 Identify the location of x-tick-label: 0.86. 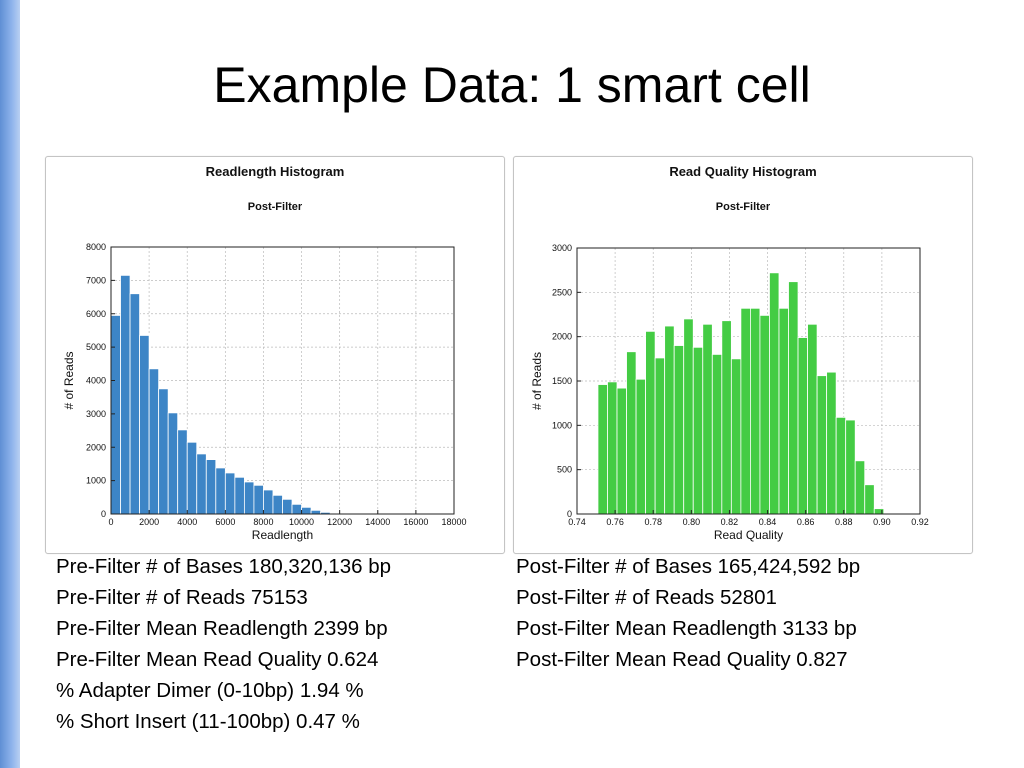
(806, 522).